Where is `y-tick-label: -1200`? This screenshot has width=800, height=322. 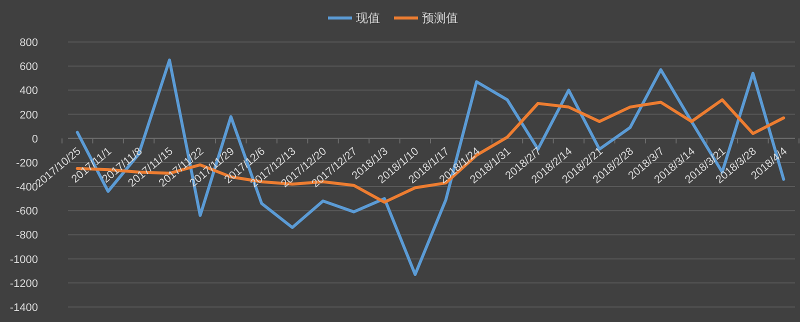
y-tick-label: -1200 is located at coordinates (24, 284).